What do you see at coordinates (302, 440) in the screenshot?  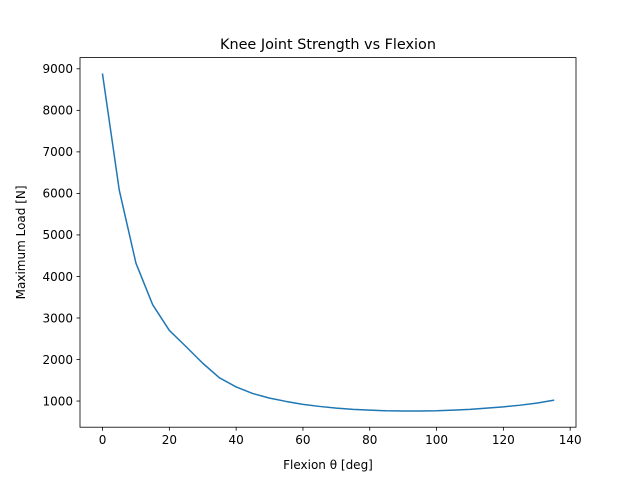 I see `x-tick-label: 60` at bounding box center [302, 440].